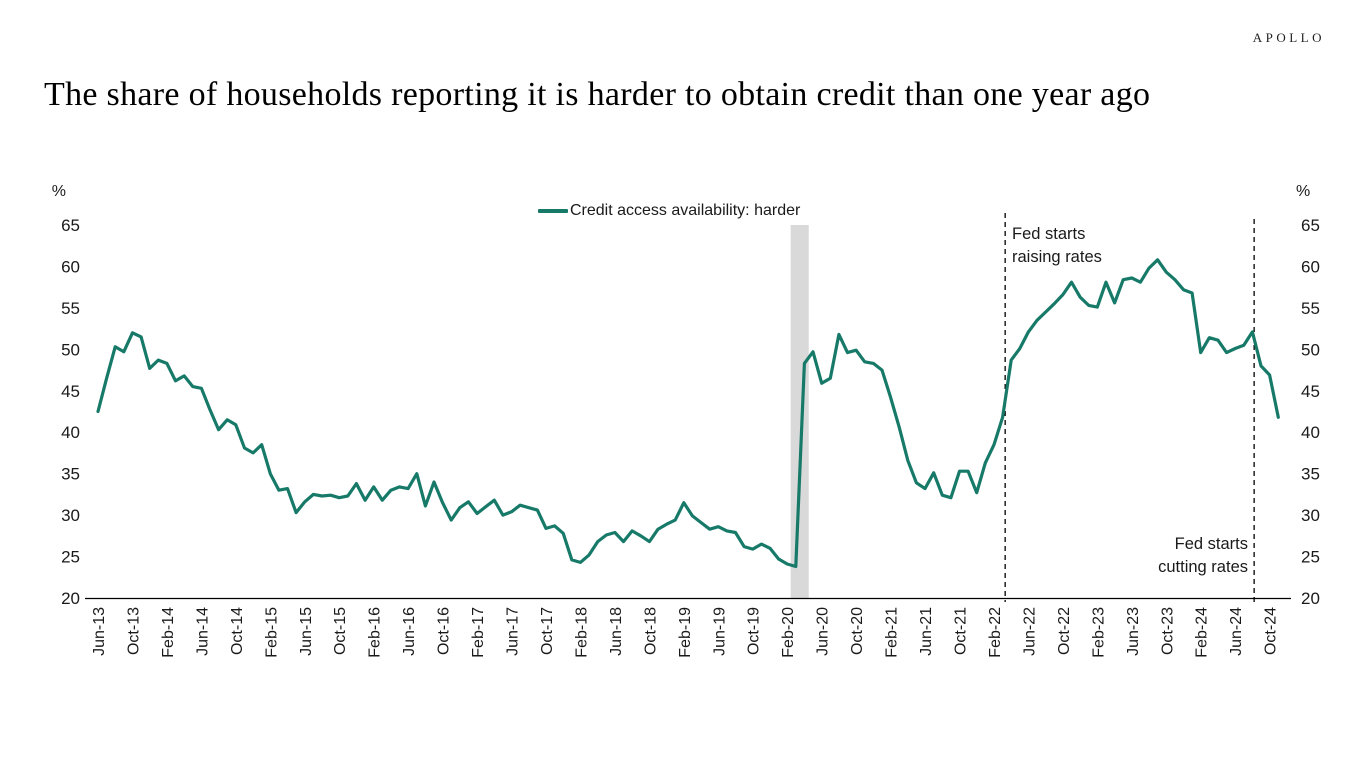 The width and height of the screenshot is (1366, 768). What do you see at coordinates (1303, 191) in the screenshot?
I see `y-axis-unit-right: %` at bounding box center [1303, 191].